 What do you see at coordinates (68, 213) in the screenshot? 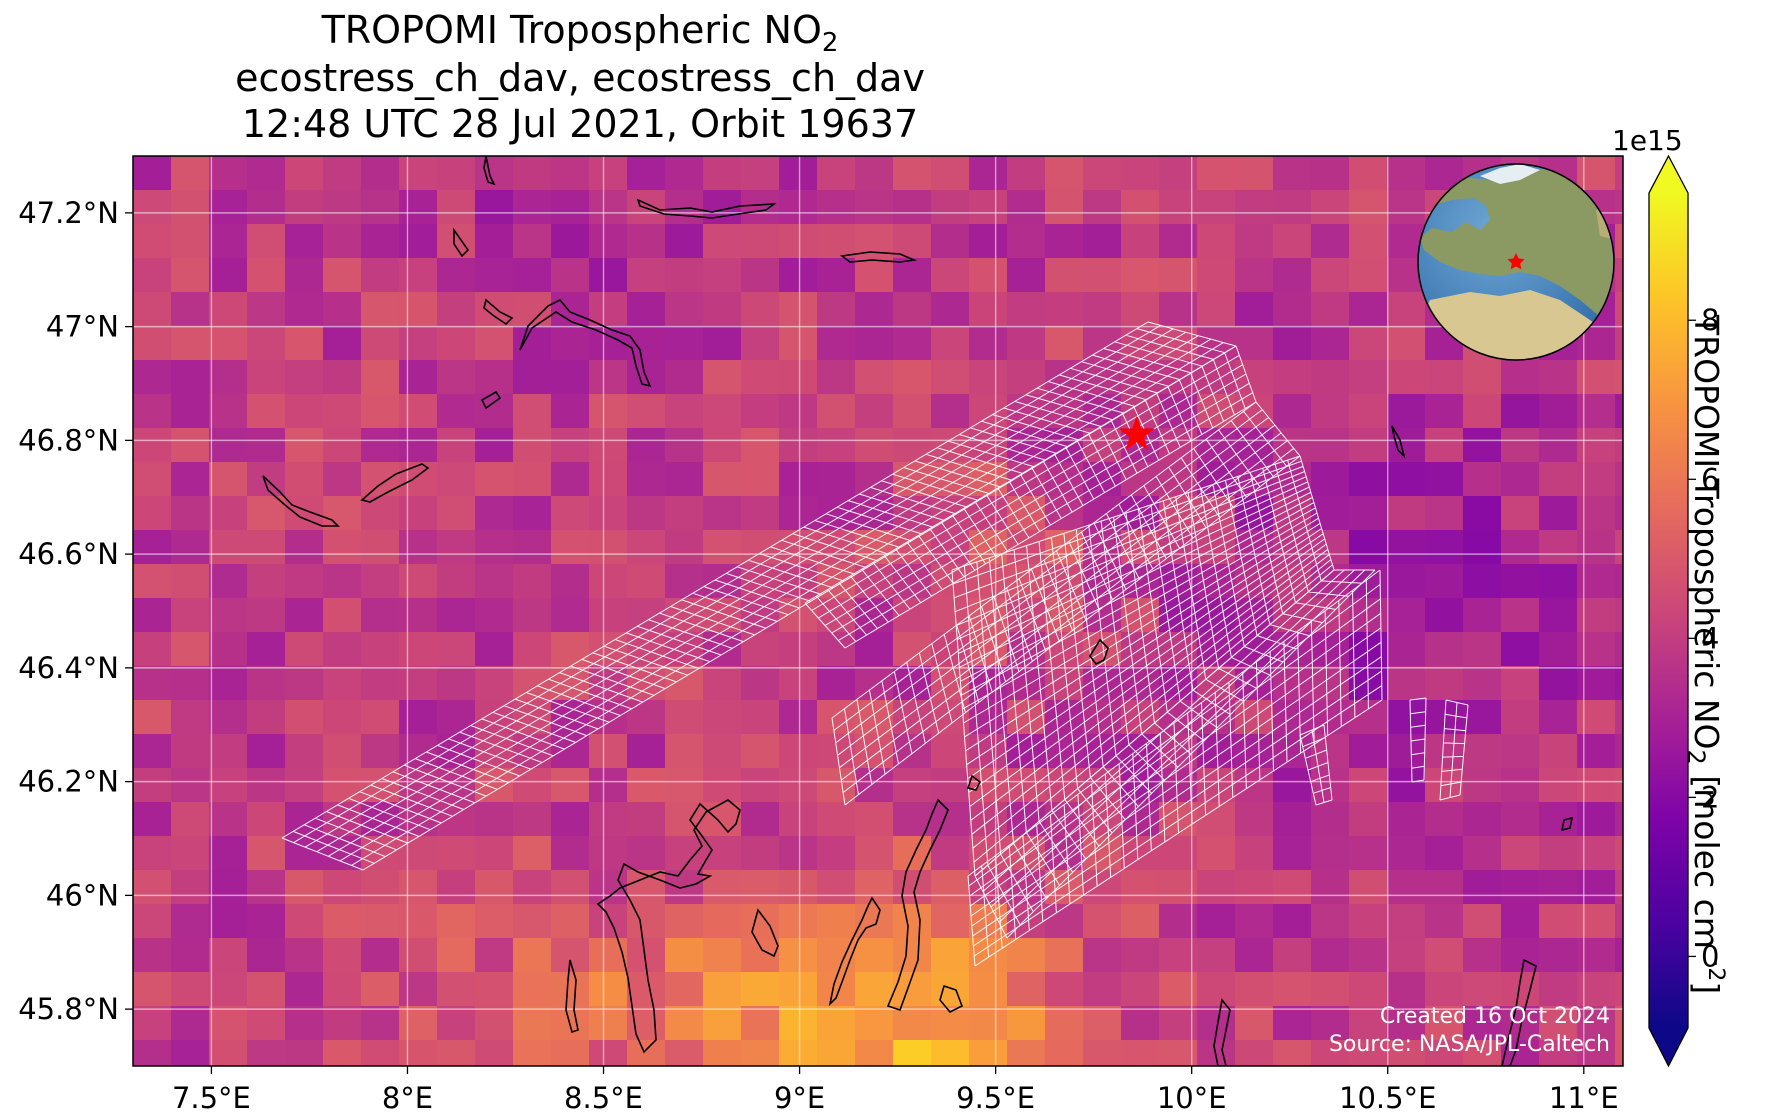
I see `lat-tick-label: 47.2°N` at bounding box center [68, 213].